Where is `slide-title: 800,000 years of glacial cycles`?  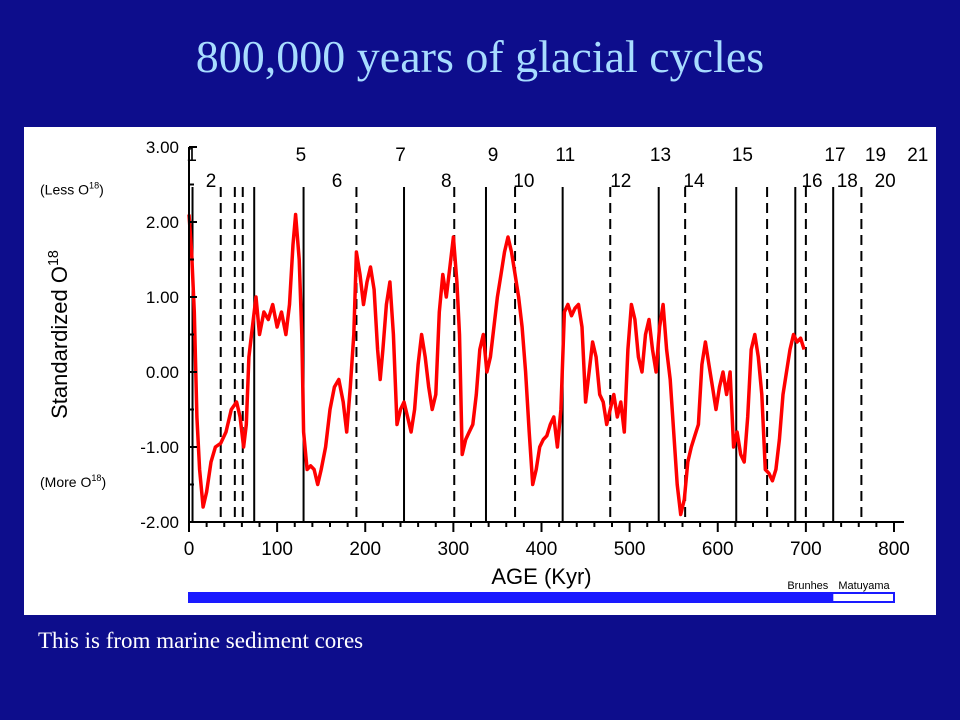 slide-title: 800,000 years of glacial cycles is located at coordinates (480, 56).